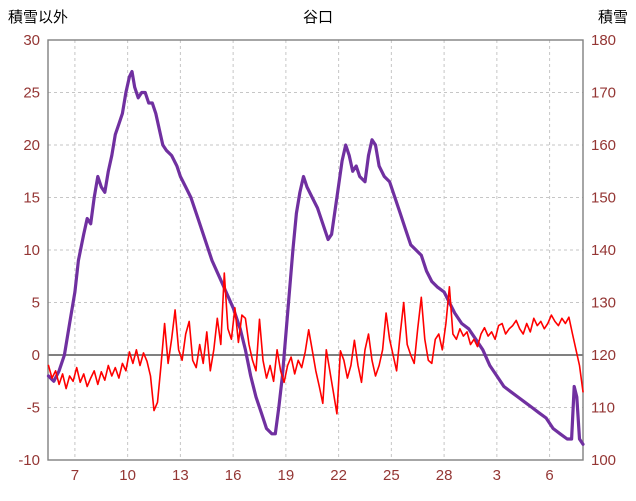 The height and width of the screenshot is (501, 636). Describe the element at coordinates (444, 475) in the screenshot. I see `x-axis-tick: 28` at that location.